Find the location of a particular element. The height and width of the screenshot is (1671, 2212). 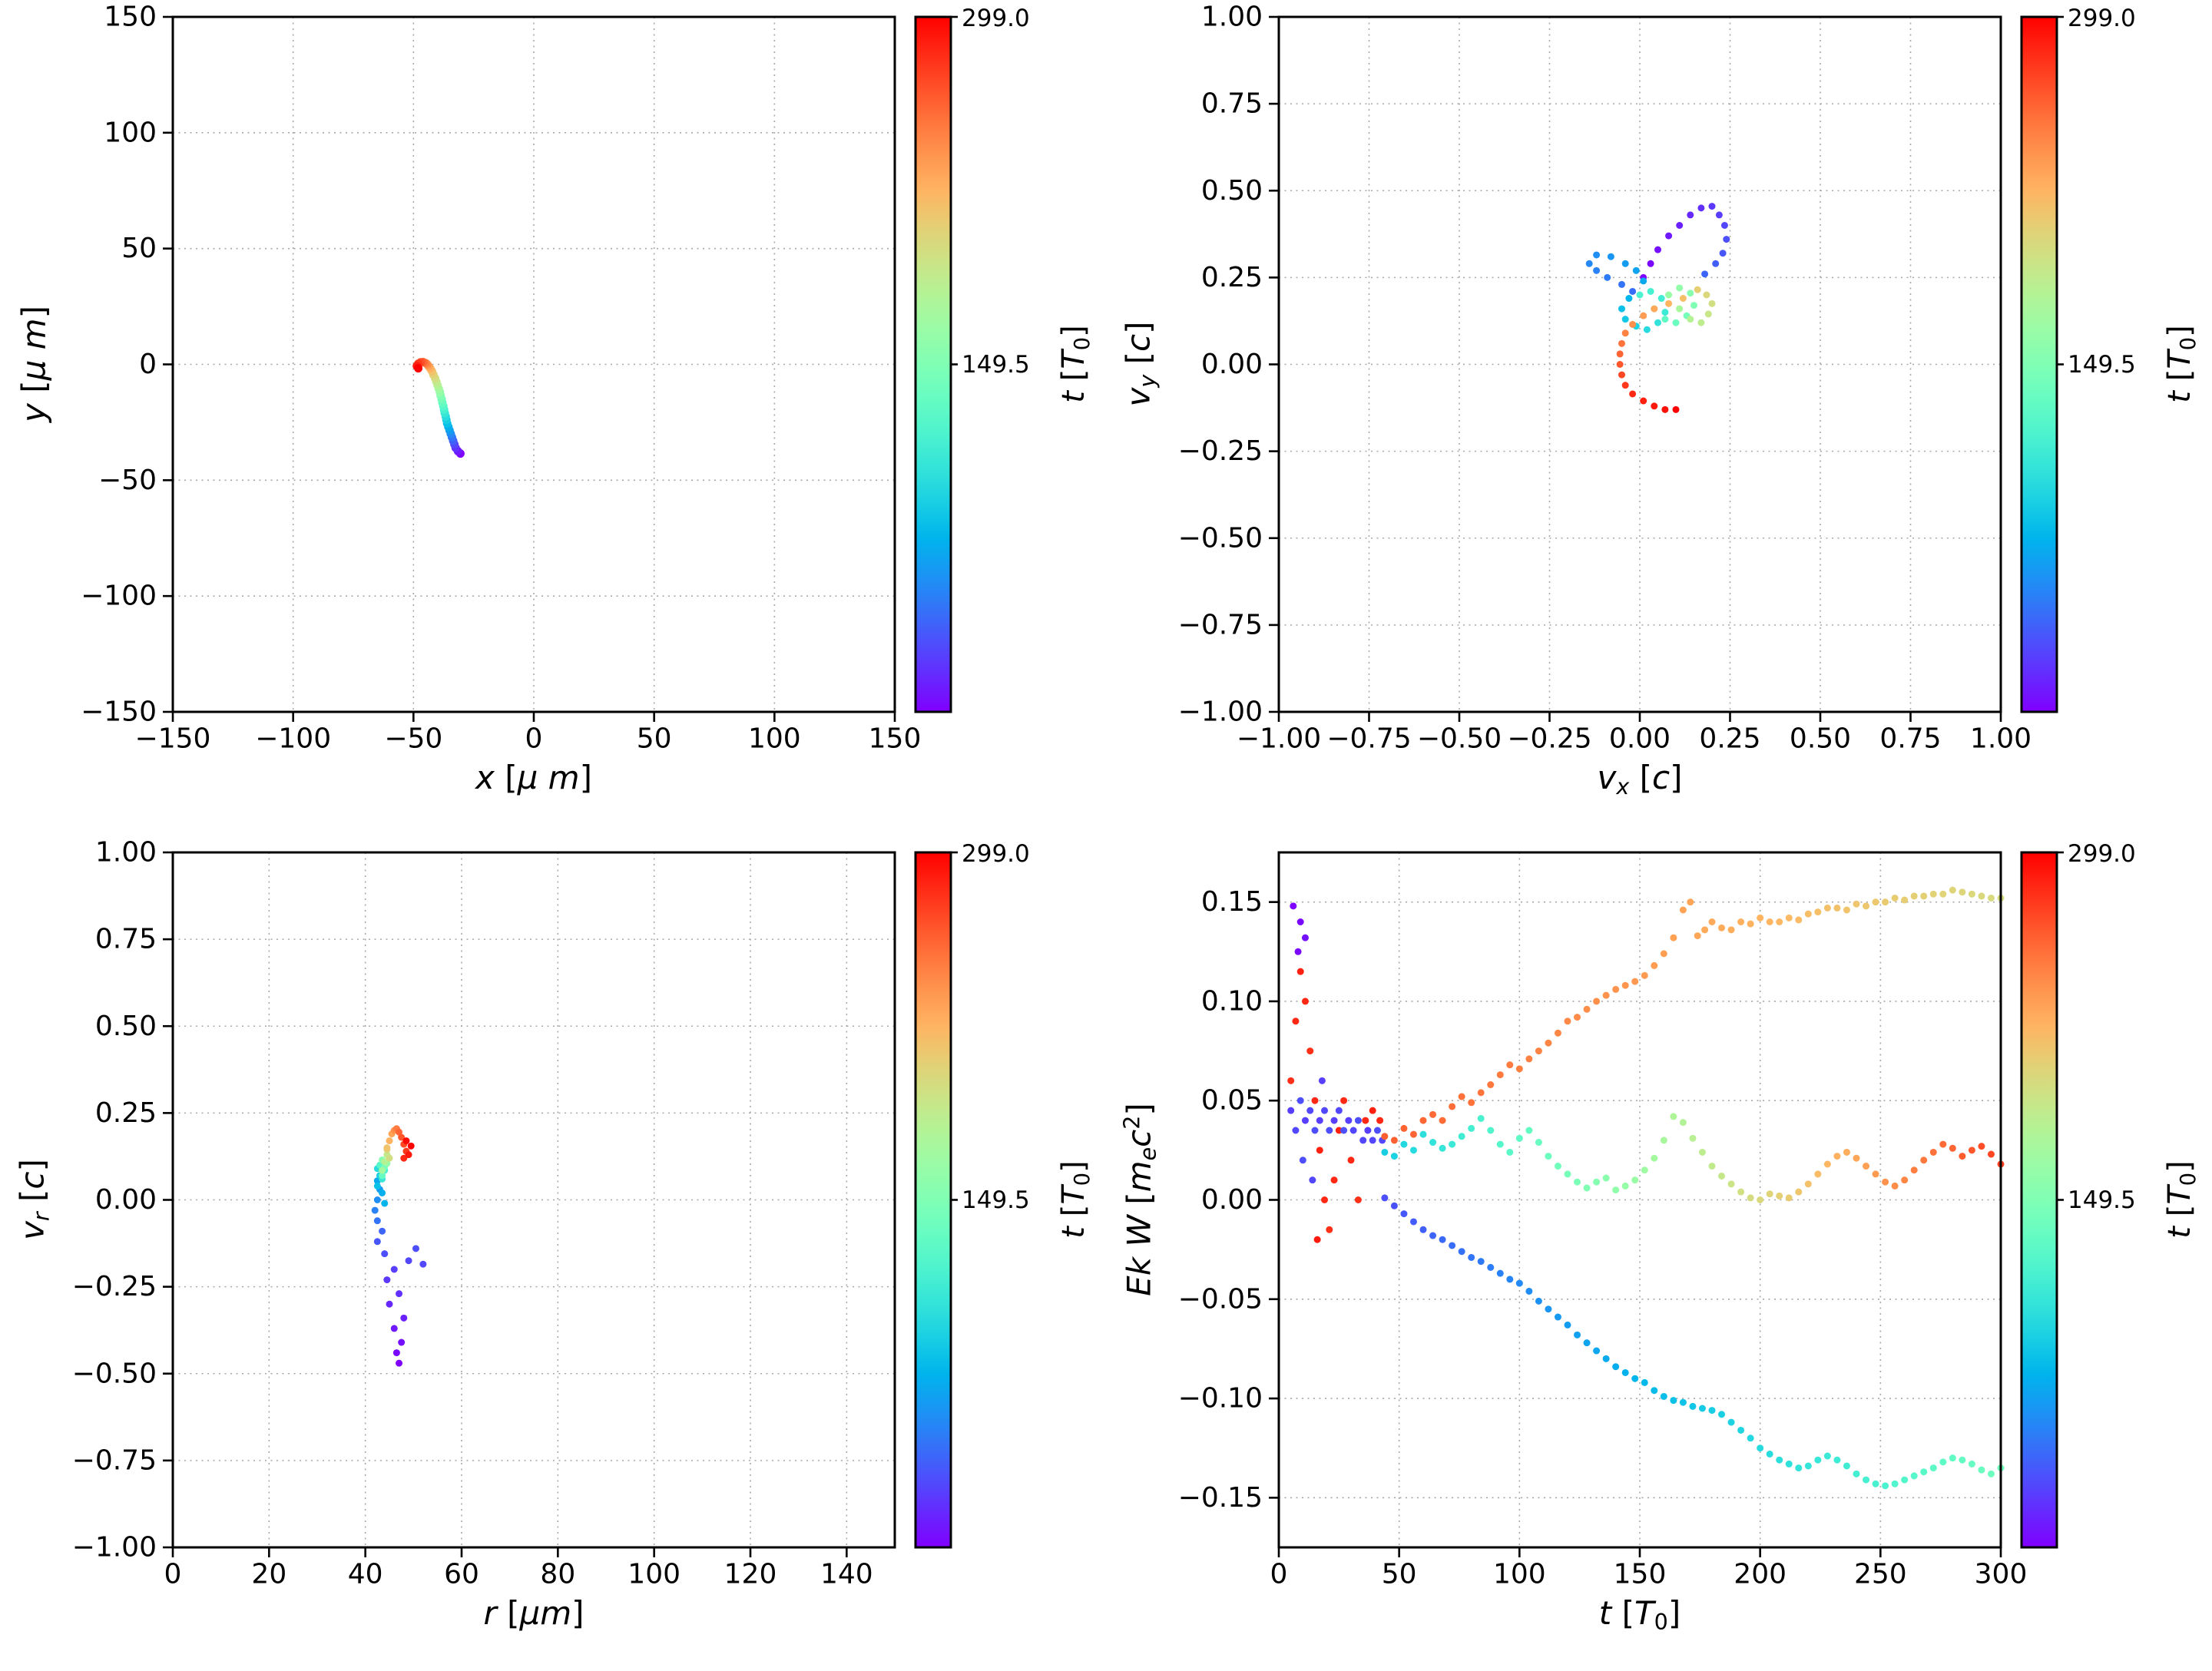

svg-text: 200 is located at coordinates (1760, 1574).